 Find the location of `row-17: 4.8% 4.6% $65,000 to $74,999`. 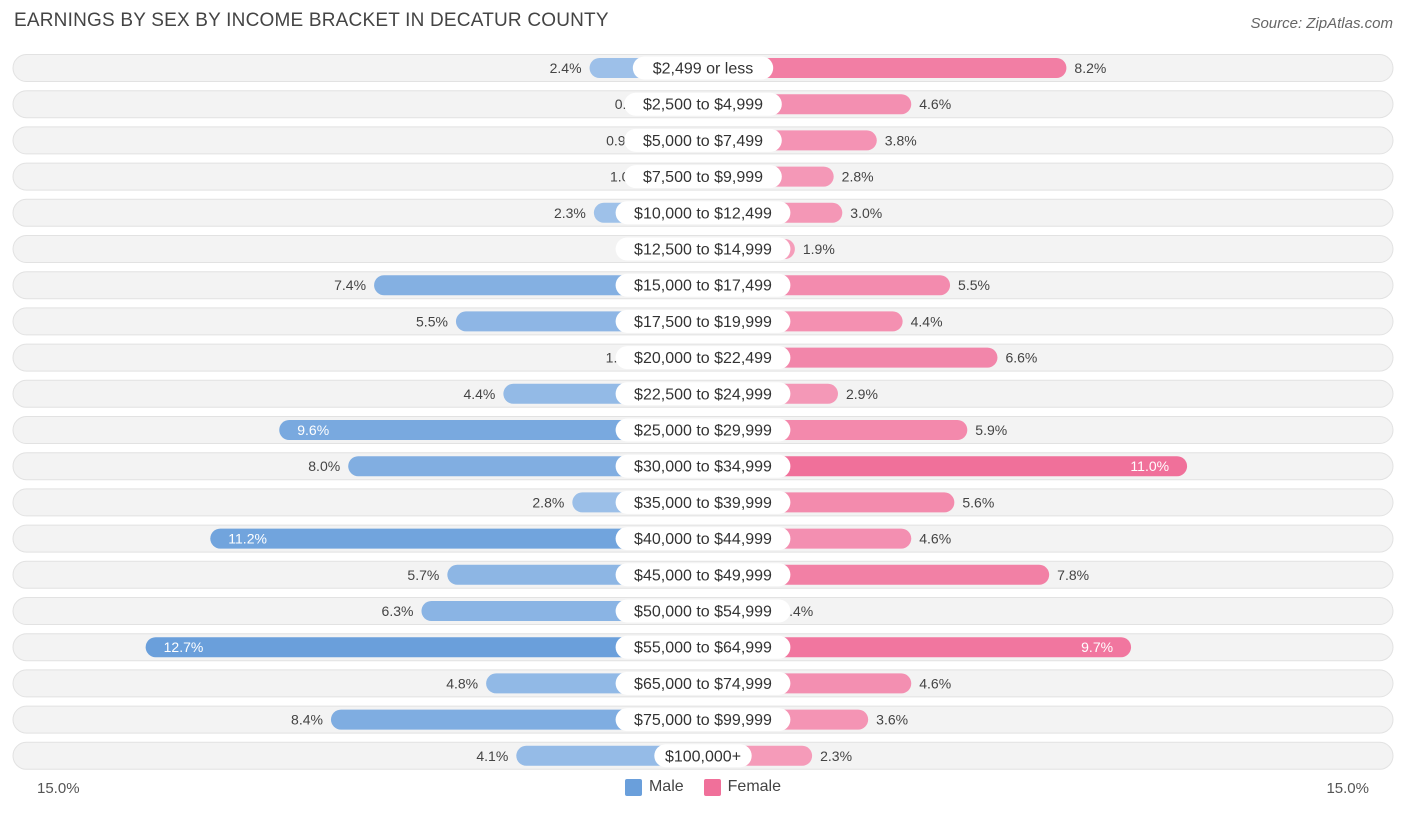

row-17: 4.8% 4.6% $65,000 to $74,999 is located at coordinates (703, 683).